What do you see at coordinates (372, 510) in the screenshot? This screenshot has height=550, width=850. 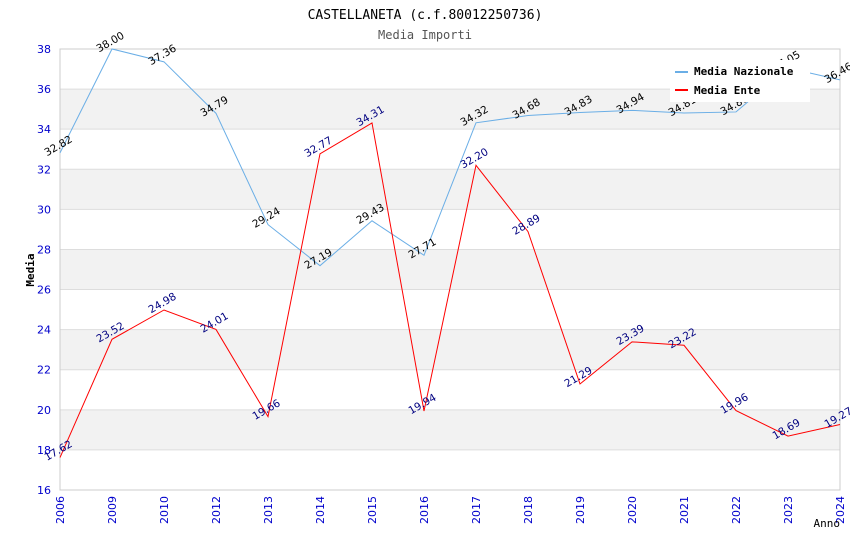 I see `x-tick-label: 2015` at bounding box center [372, 510].